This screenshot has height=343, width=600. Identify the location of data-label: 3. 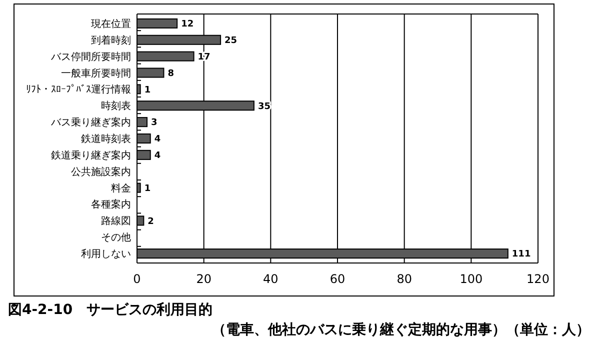
(154, 123).